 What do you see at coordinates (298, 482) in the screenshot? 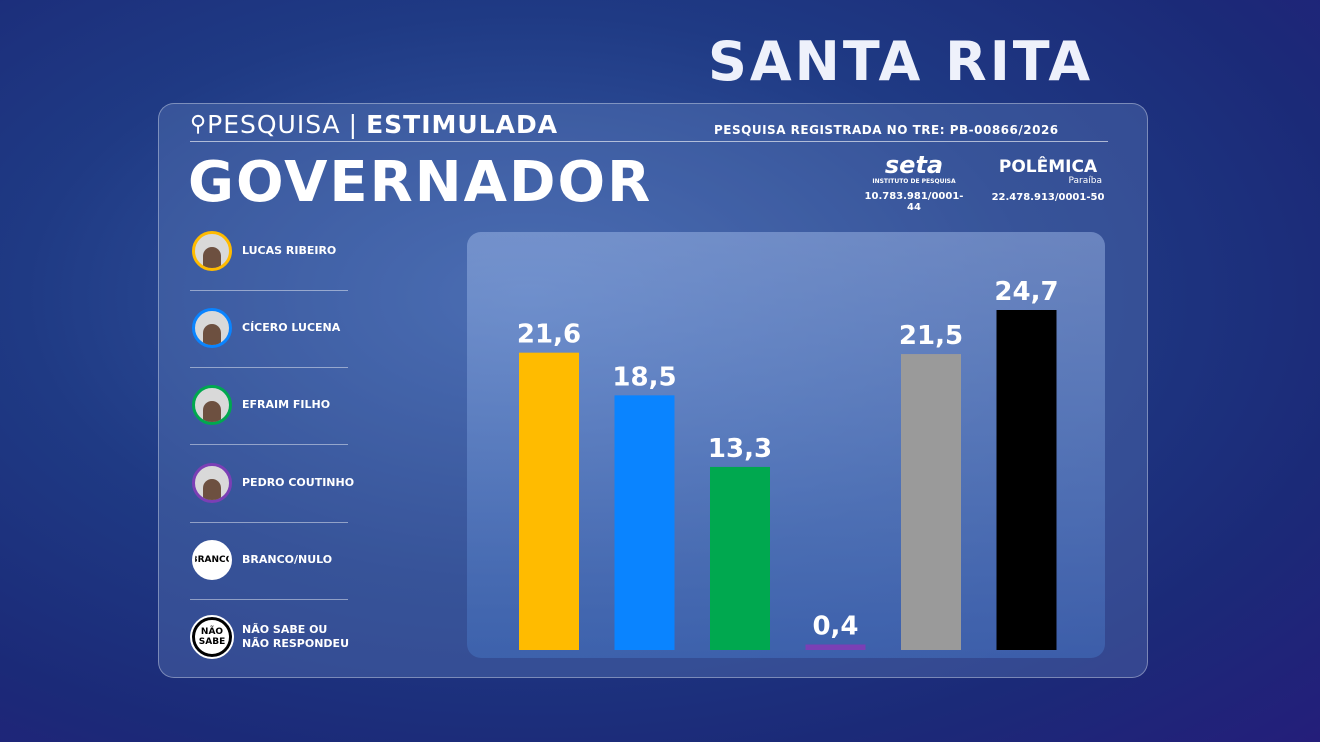
I see `legend-label: PEDRO COUTINHO` at bounding box center [298, 482].